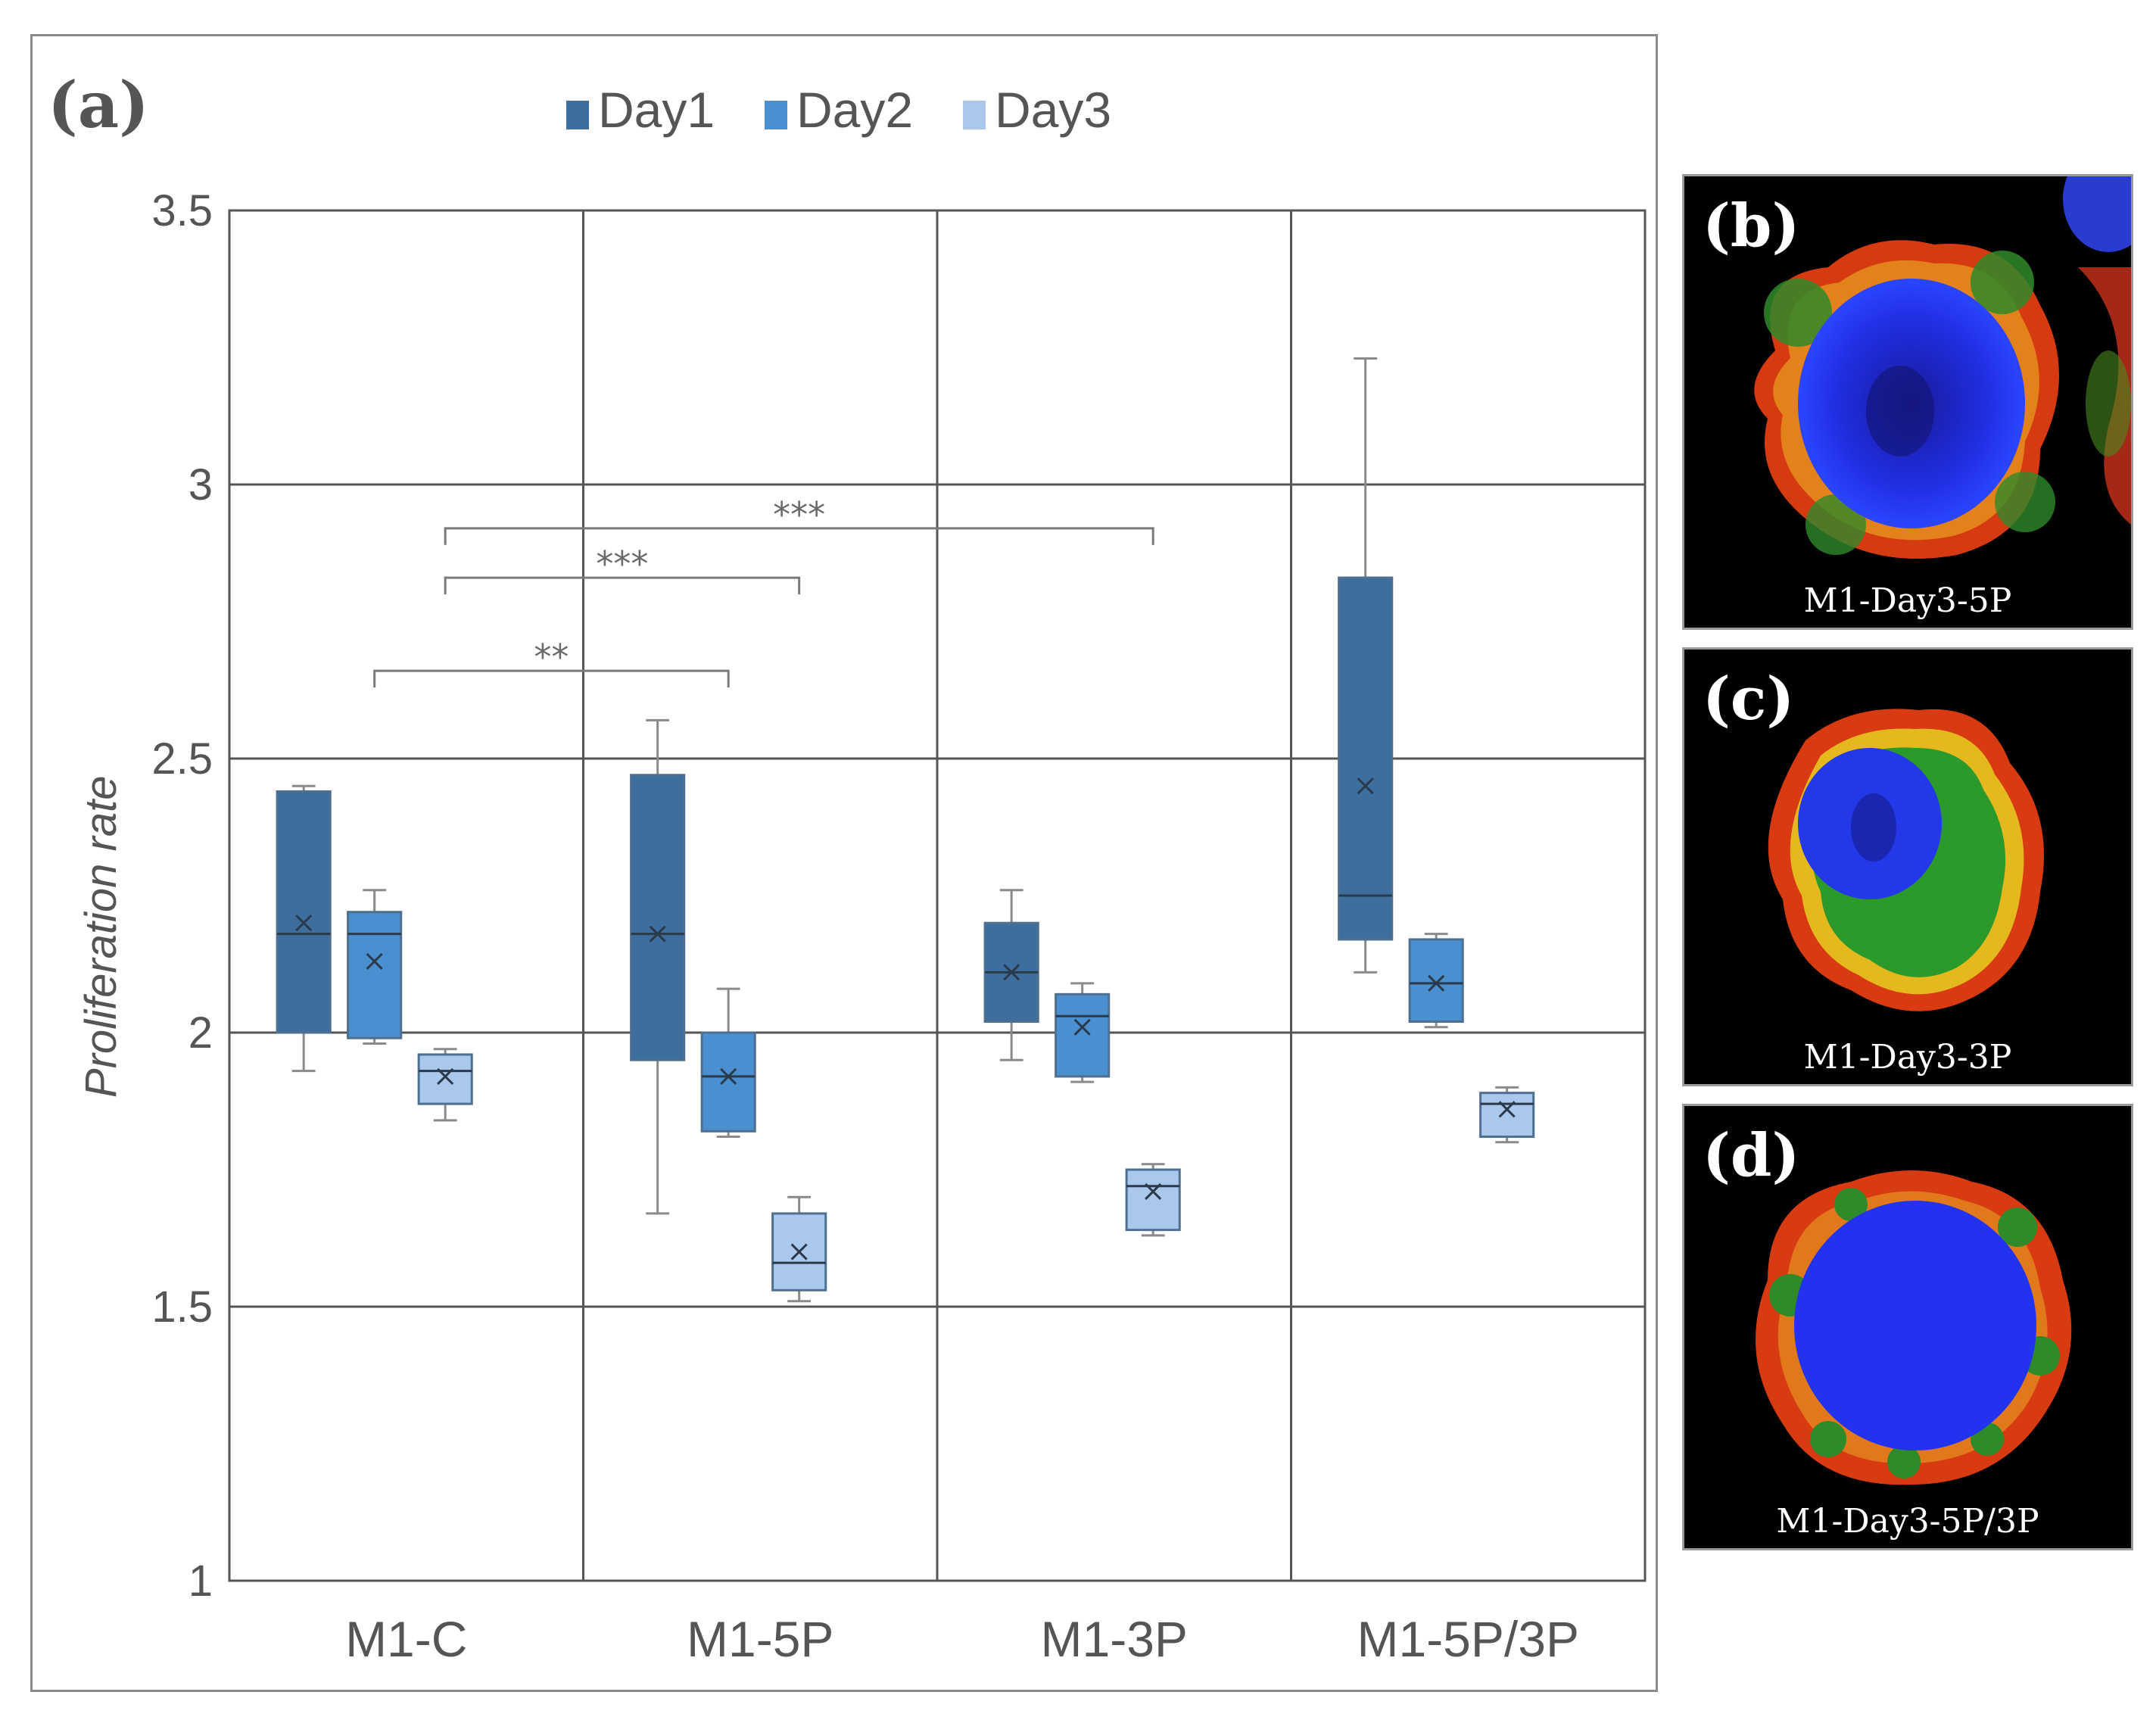 The height and width of the screenshot is (1720, 2156). I want to click on caption-c: M1-Day3-3P, so click(1907, 1057).